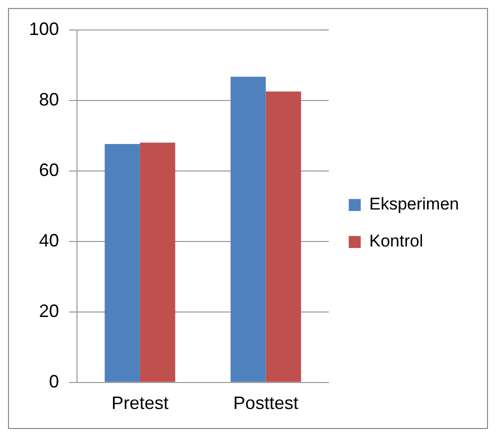  I want to click on y-tick-label: 20, so click(49, 310).